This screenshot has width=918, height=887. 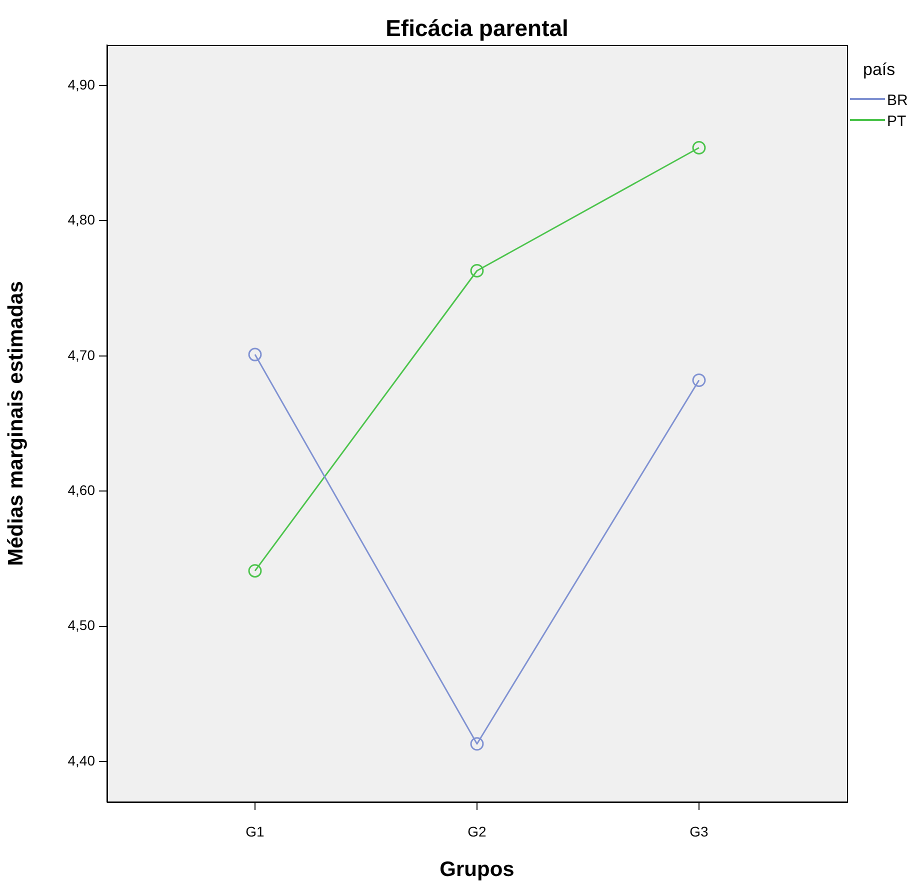 What do you see at coordinates (82, 490) in the screenshot?
I see `y-tick-label: 4,60` at bounding box center [82, 490].